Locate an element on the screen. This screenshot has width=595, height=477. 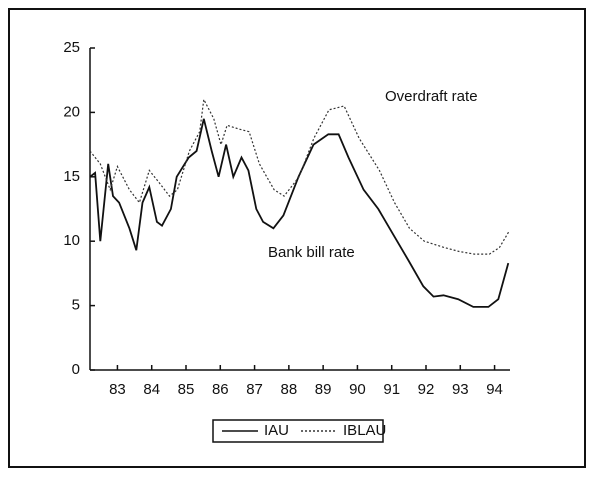
x-tick-label: 94 is located at coordinates (494, 389).